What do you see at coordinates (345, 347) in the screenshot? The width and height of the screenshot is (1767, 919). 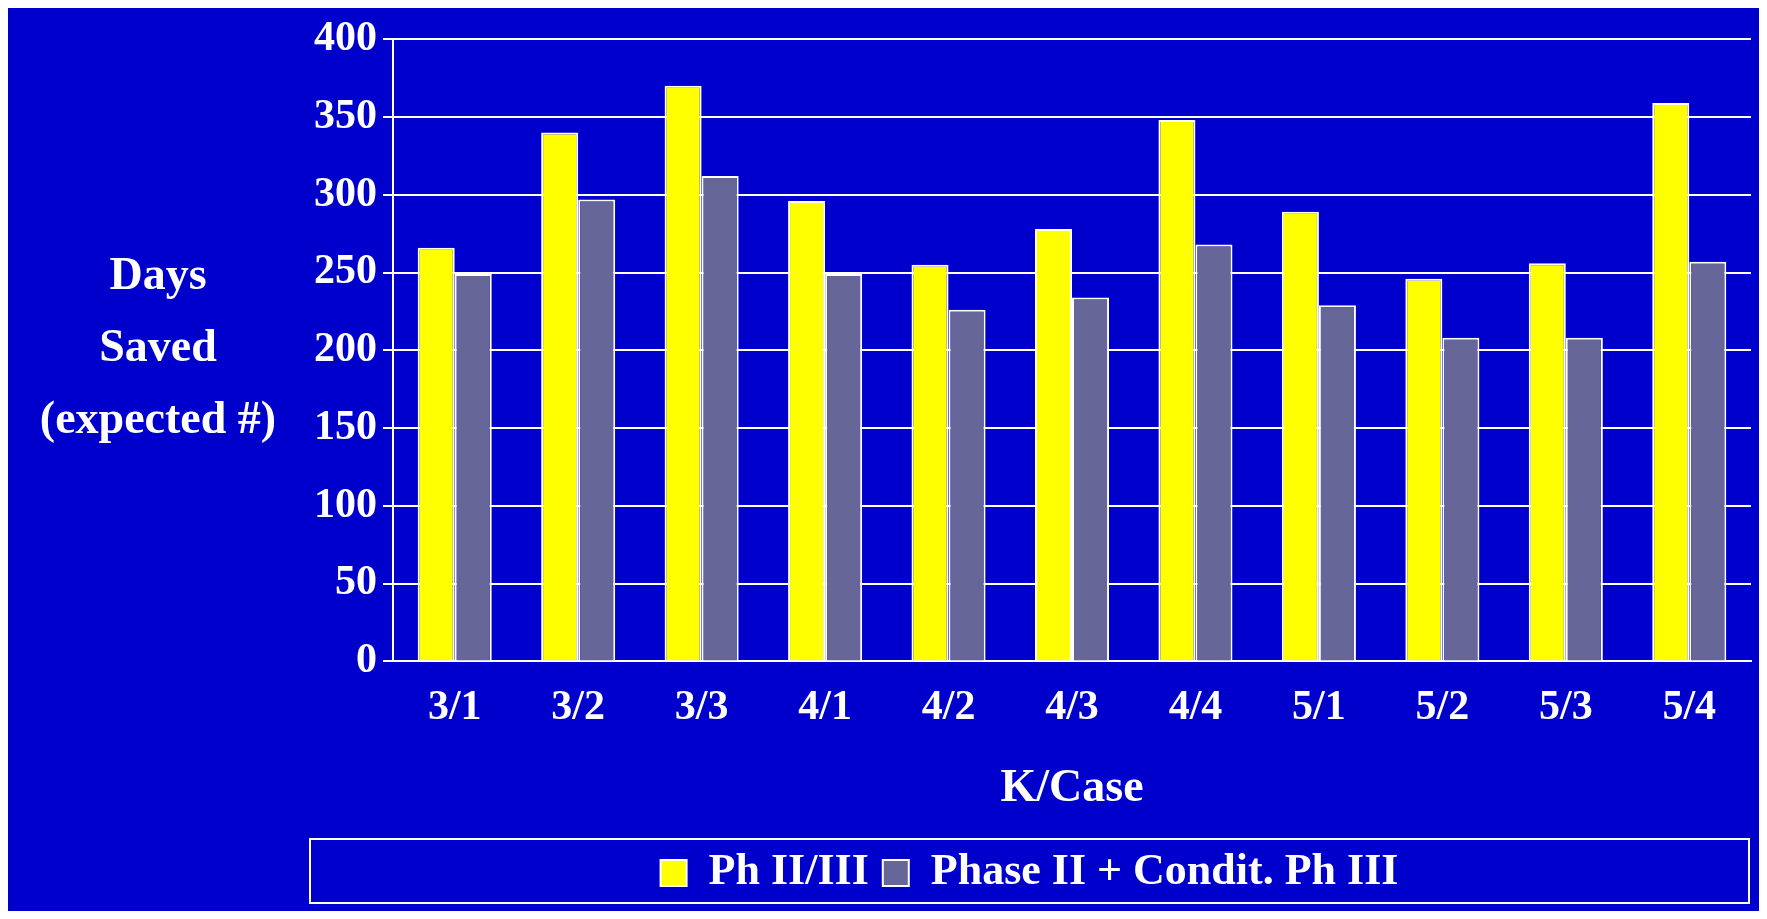 I see `y-tick-label: 200` at bounding box center [345, 347].